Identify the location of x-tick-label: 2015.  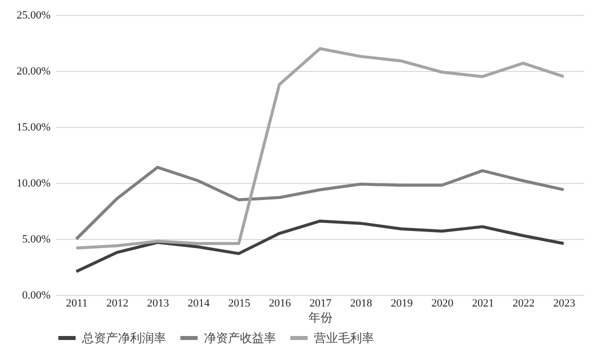
(239, 304).